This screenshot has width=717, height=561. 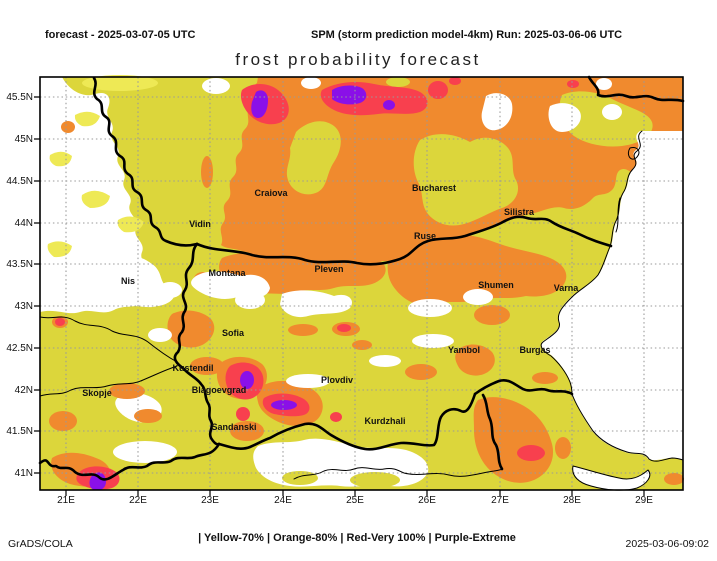 I want to click on city-label-yambol: Yambol, so click(x=464, y=350).